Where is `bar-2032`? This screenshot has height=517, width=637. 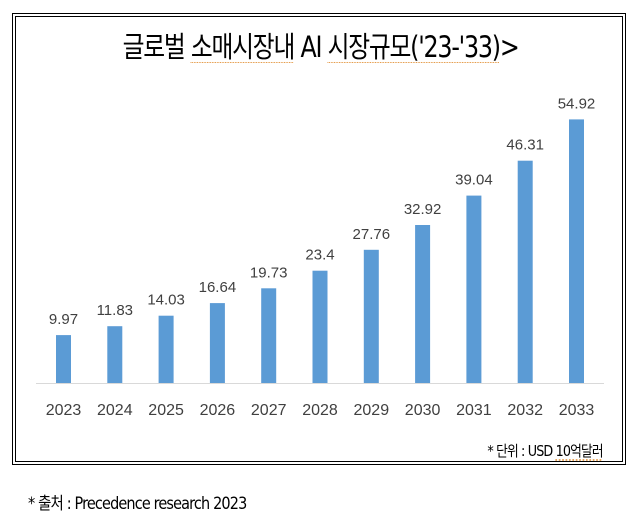 bar-2032 is located at coordinates (525, 271).